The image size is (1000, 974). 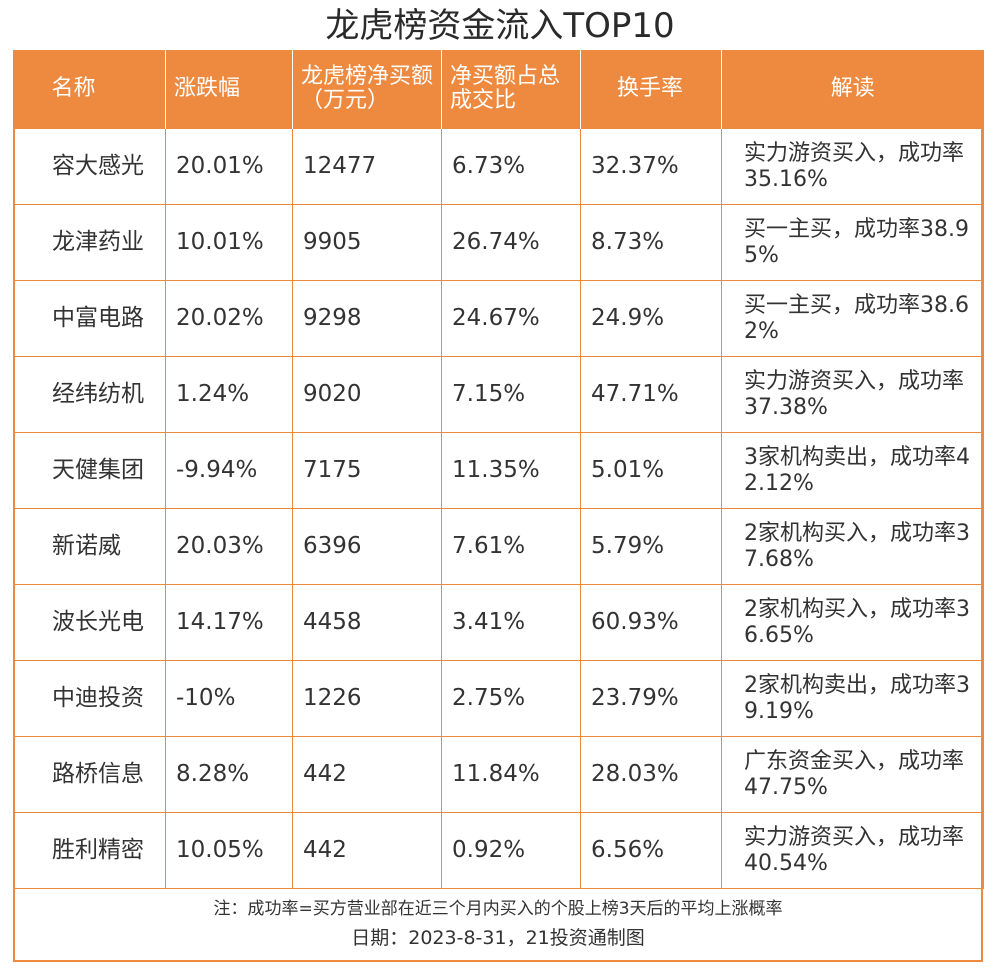 What do you see at coordinates (89, 470) in the screenshot?
I see `stock-name: 天健集团` at bounding box center [89, 470].